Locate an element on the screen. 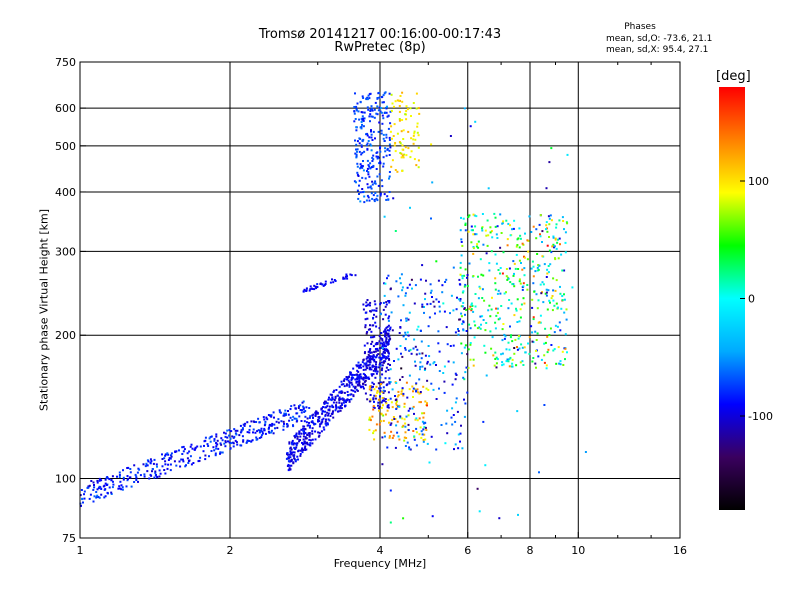 The height and width of the screenshot is (600, 800). phase-stat-x-values: 95.4, 27.1 is located at coordinates (685, 50).